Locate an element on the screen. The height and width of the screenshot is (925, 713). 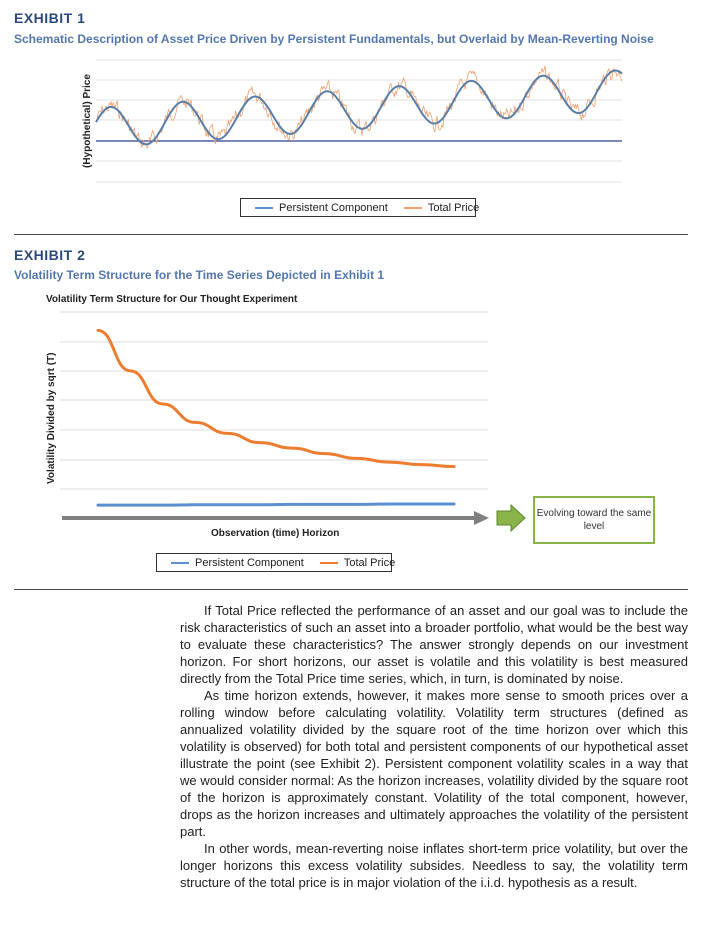
persistent-component-vol-line is located at coordinates (276, 504).